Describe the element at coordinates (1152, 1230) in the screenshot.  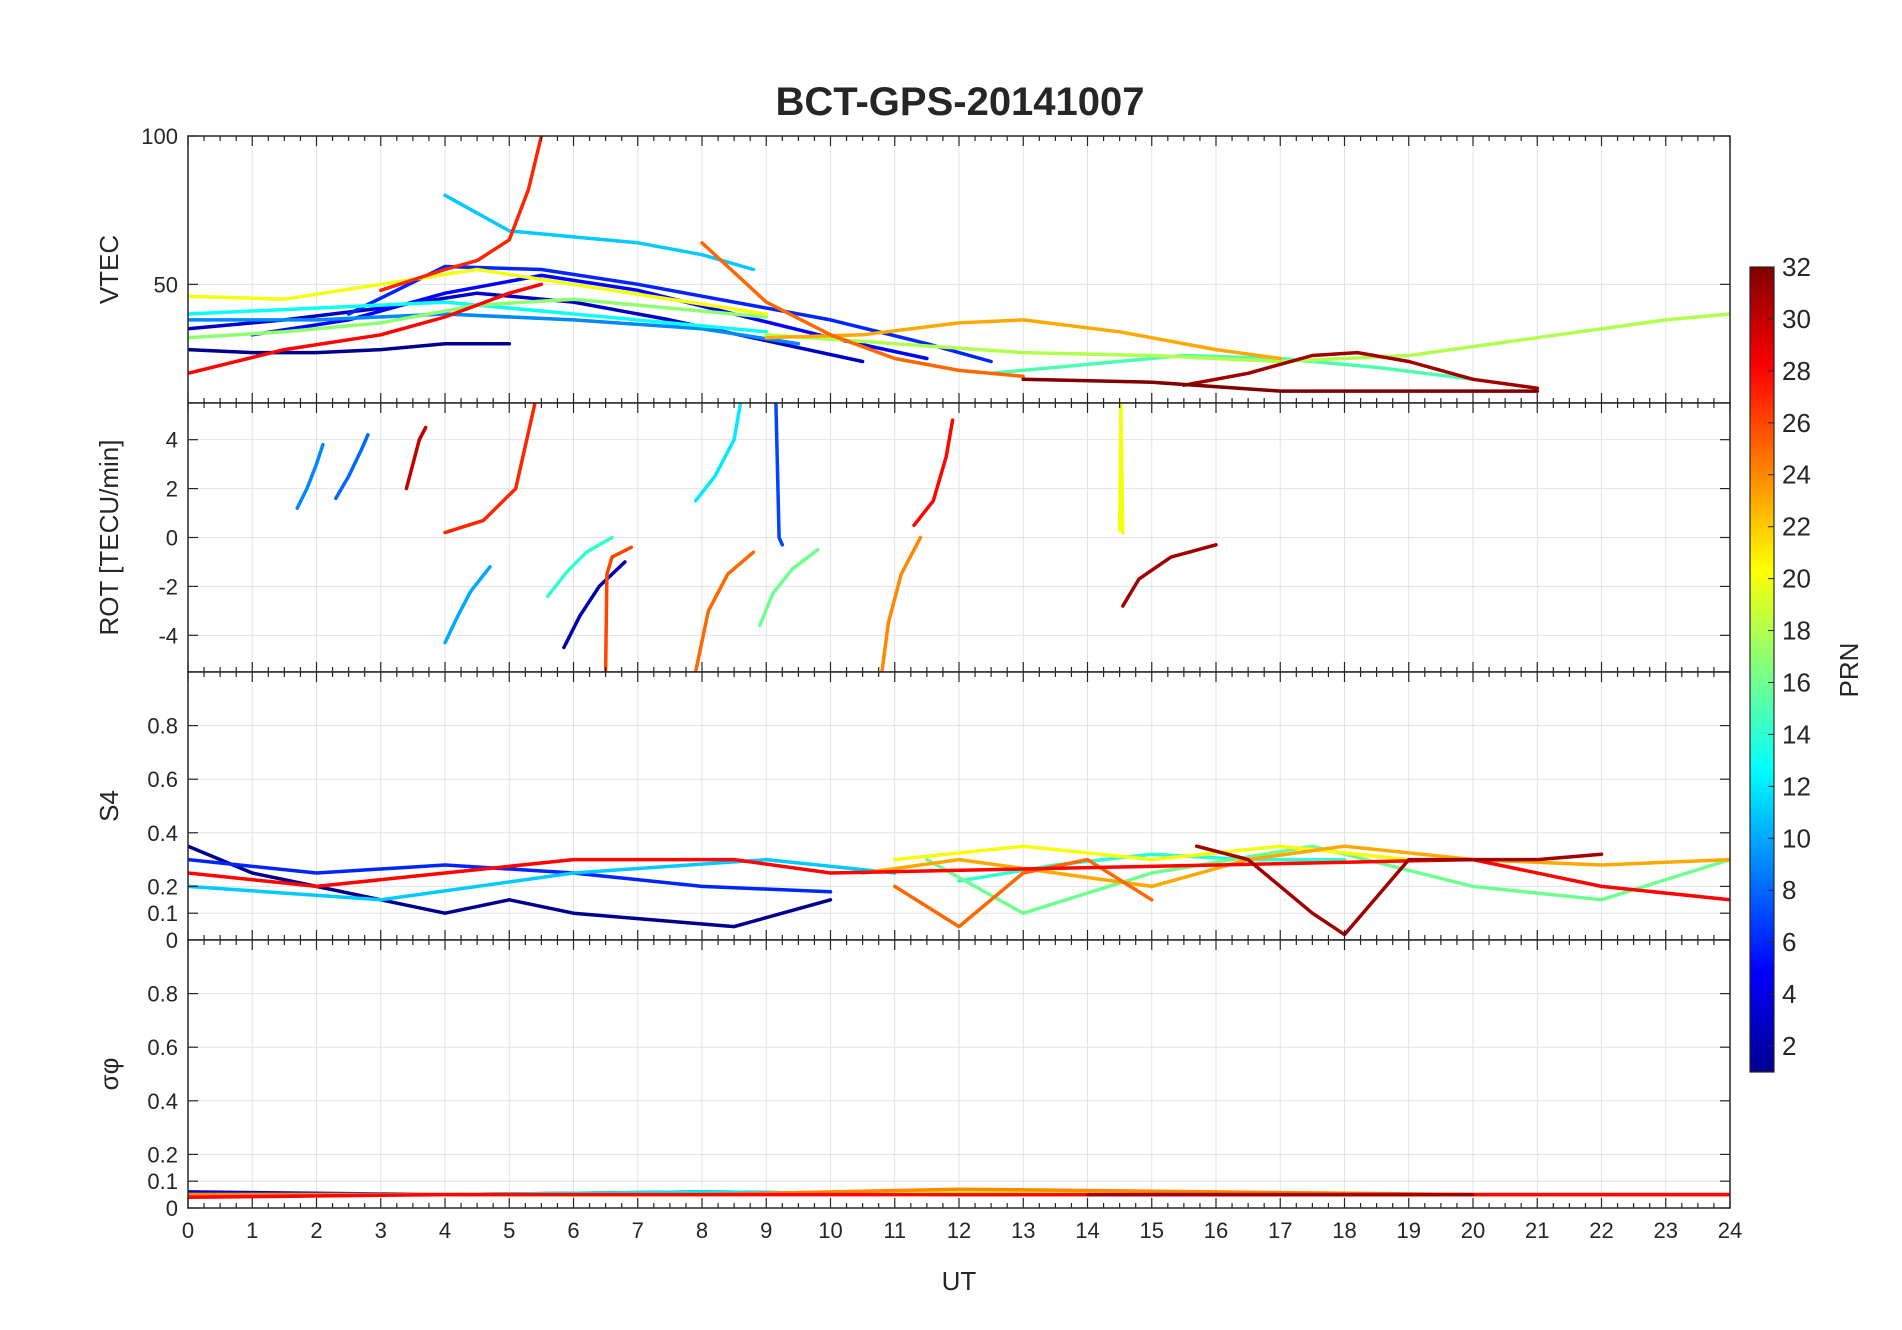
I see `x-tick-label: 15` at that location.